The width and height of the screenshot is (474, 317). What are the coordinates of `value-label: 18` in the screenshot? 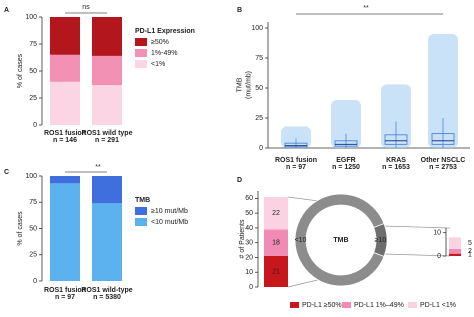 It's located at (276, 243).